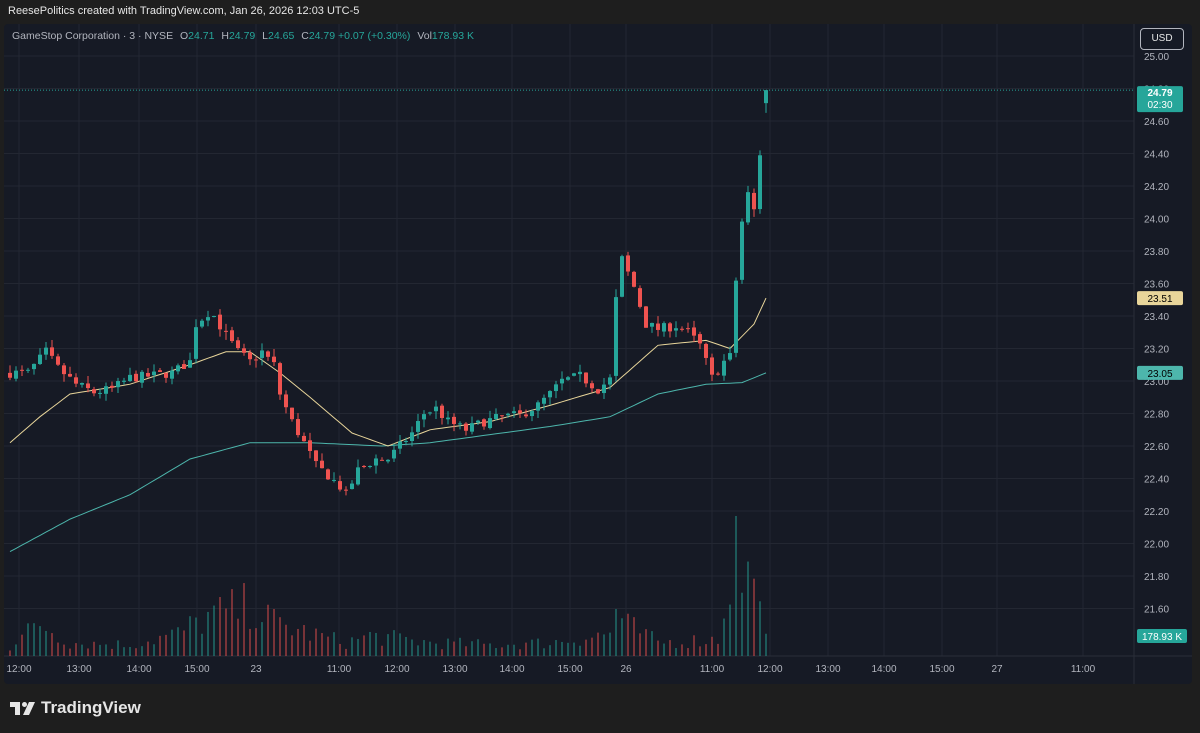 This screenshot has width=1200, height=733. What do you see at coordinates (626, 669) in the screenshot?
I see `time-tick-label: 26` at bounding box center [626, 669].